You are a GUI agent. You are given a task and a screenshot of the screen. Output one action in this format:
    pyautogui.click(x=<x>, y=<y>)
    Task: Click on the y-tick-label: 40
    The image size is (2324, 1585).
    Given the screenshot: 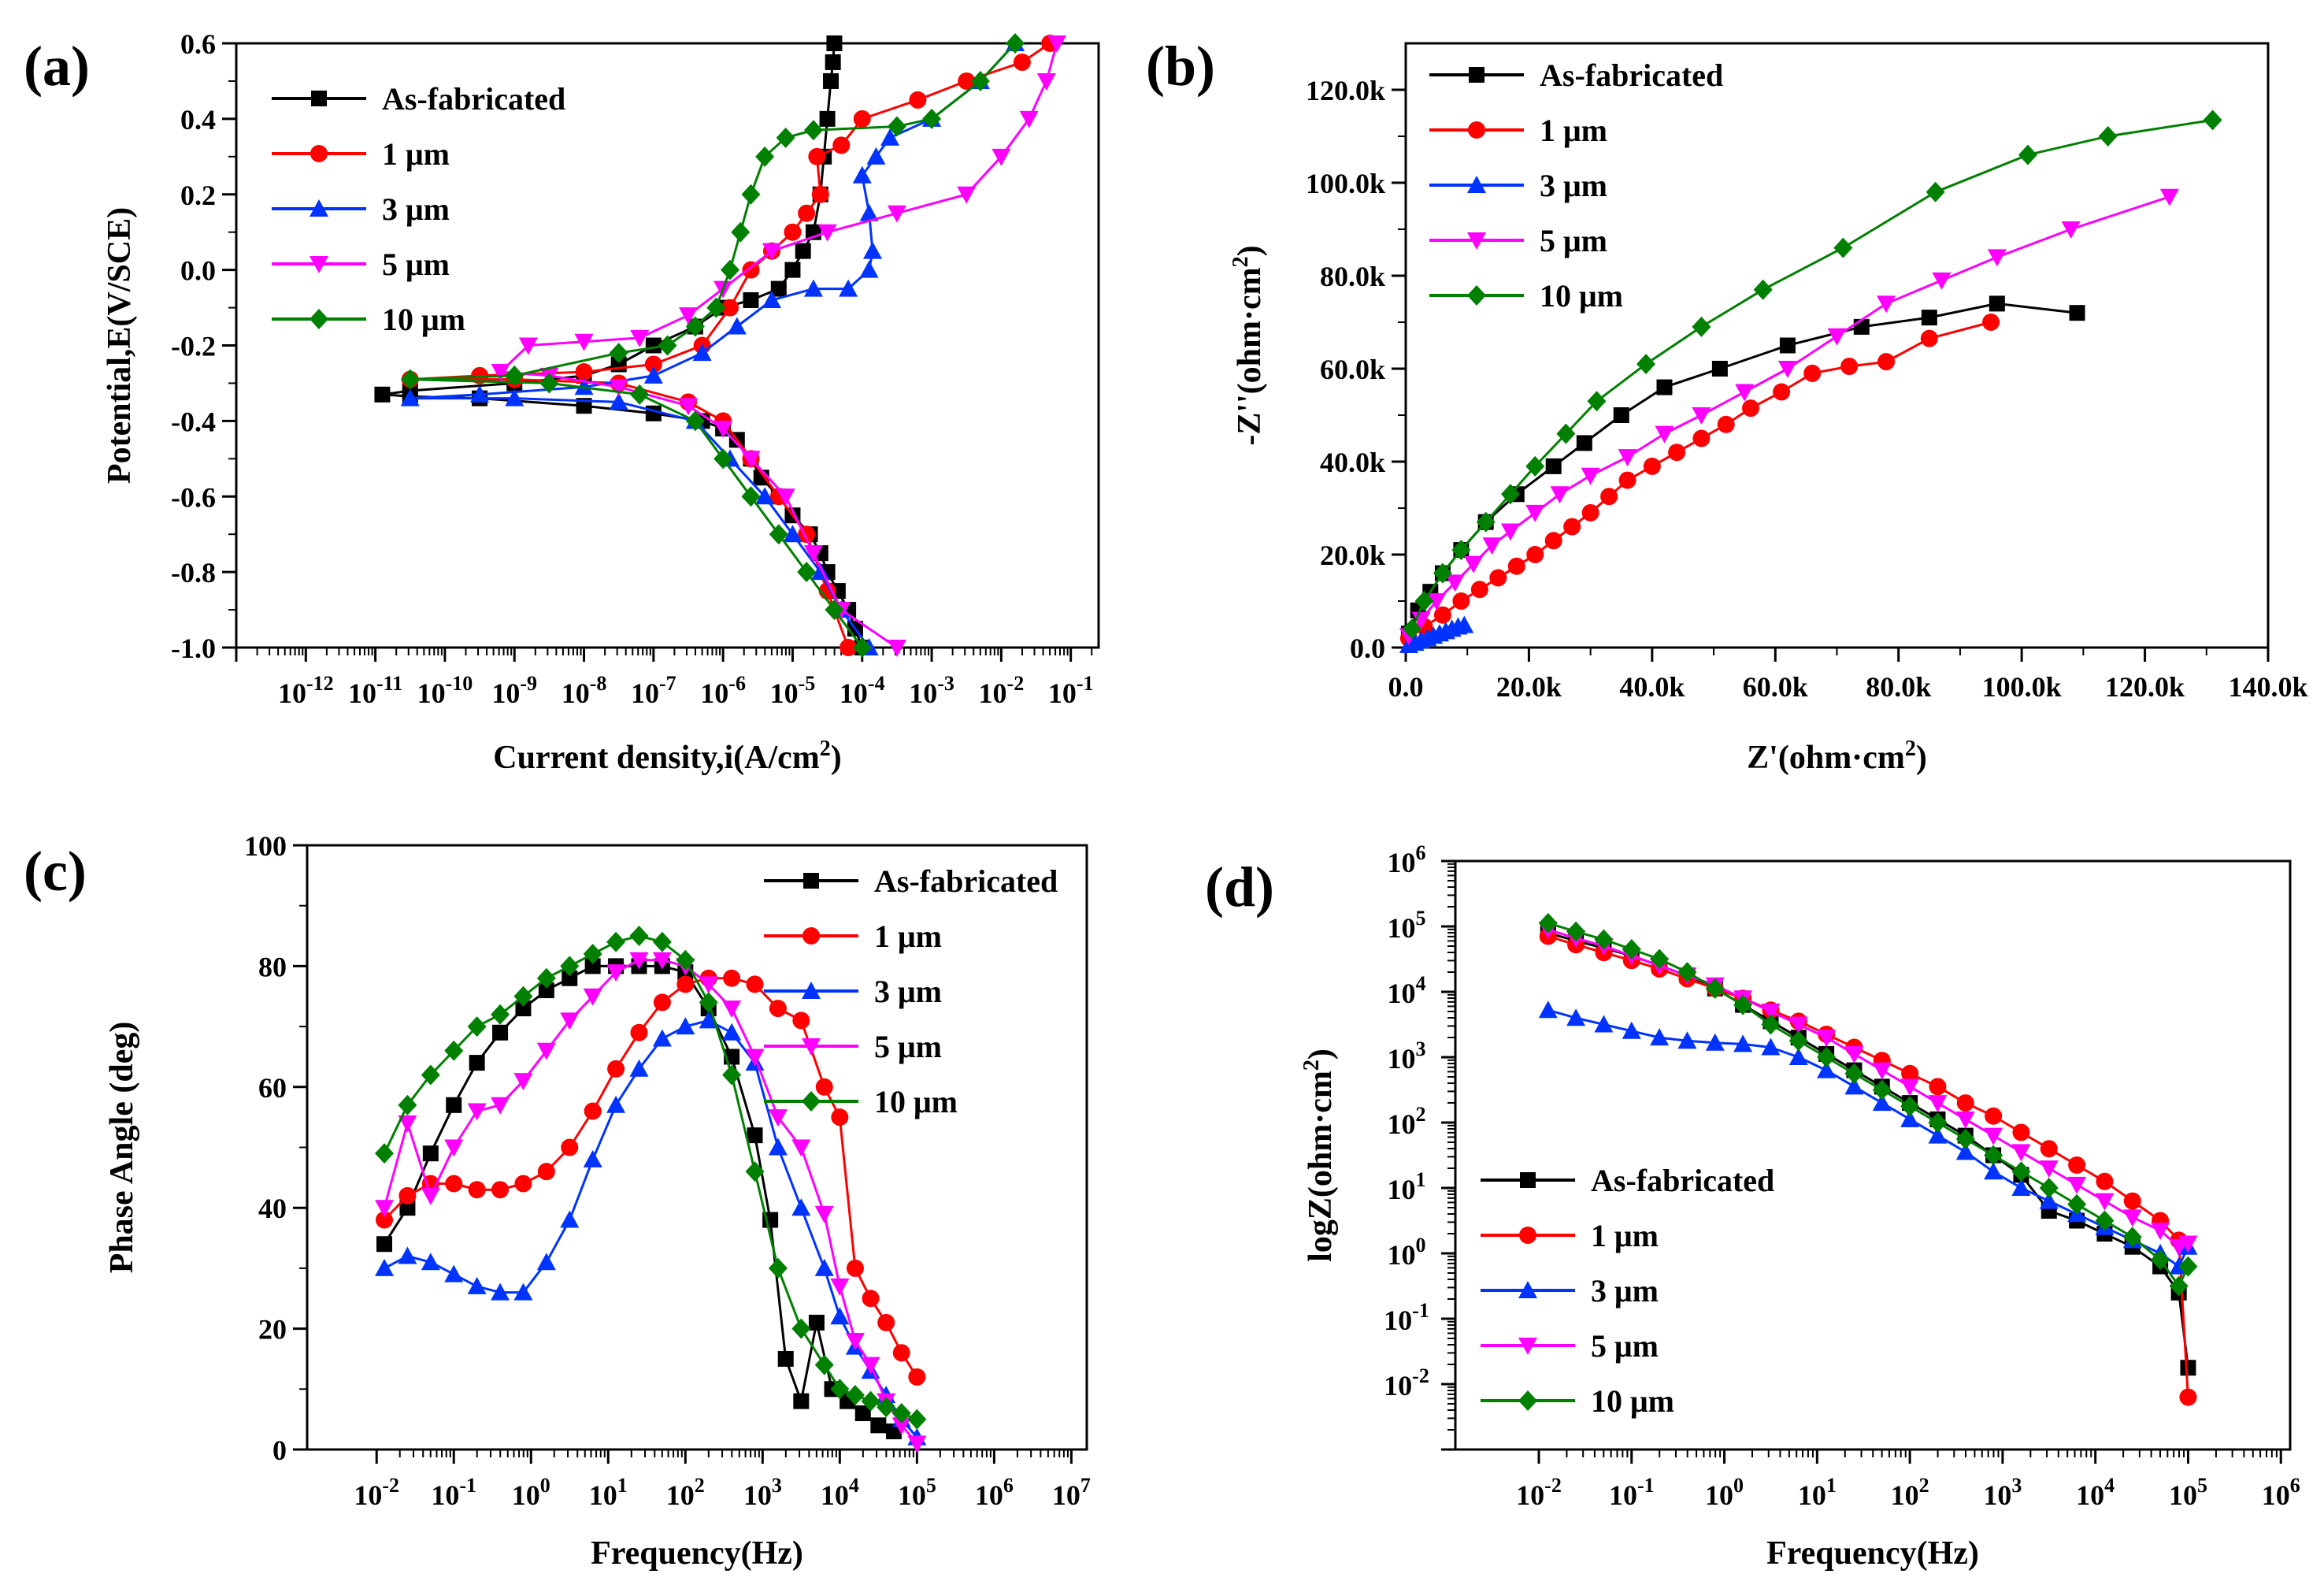 What is the action you would take?
    pyautogui.click(x=272, y=1208)
    